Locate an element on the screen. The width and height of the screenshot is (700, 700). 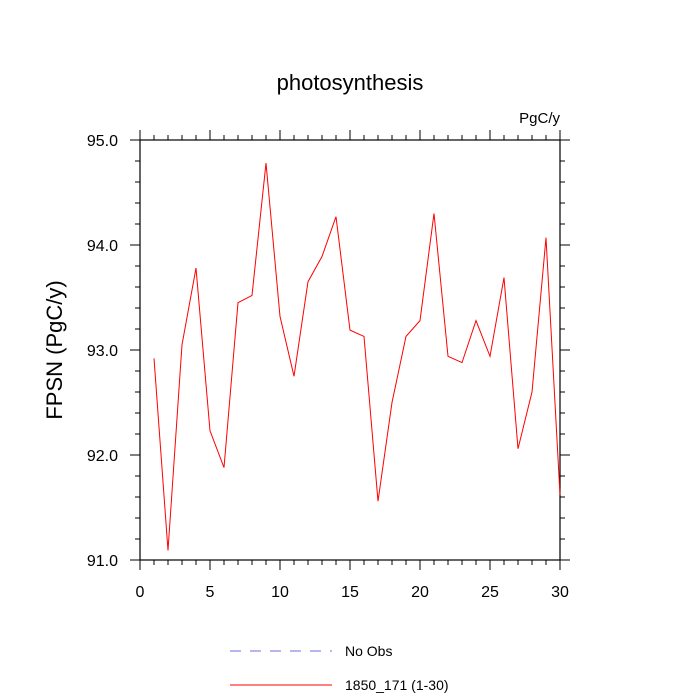
y-tick-label: 92.0 is located at coordinates (102, 456).